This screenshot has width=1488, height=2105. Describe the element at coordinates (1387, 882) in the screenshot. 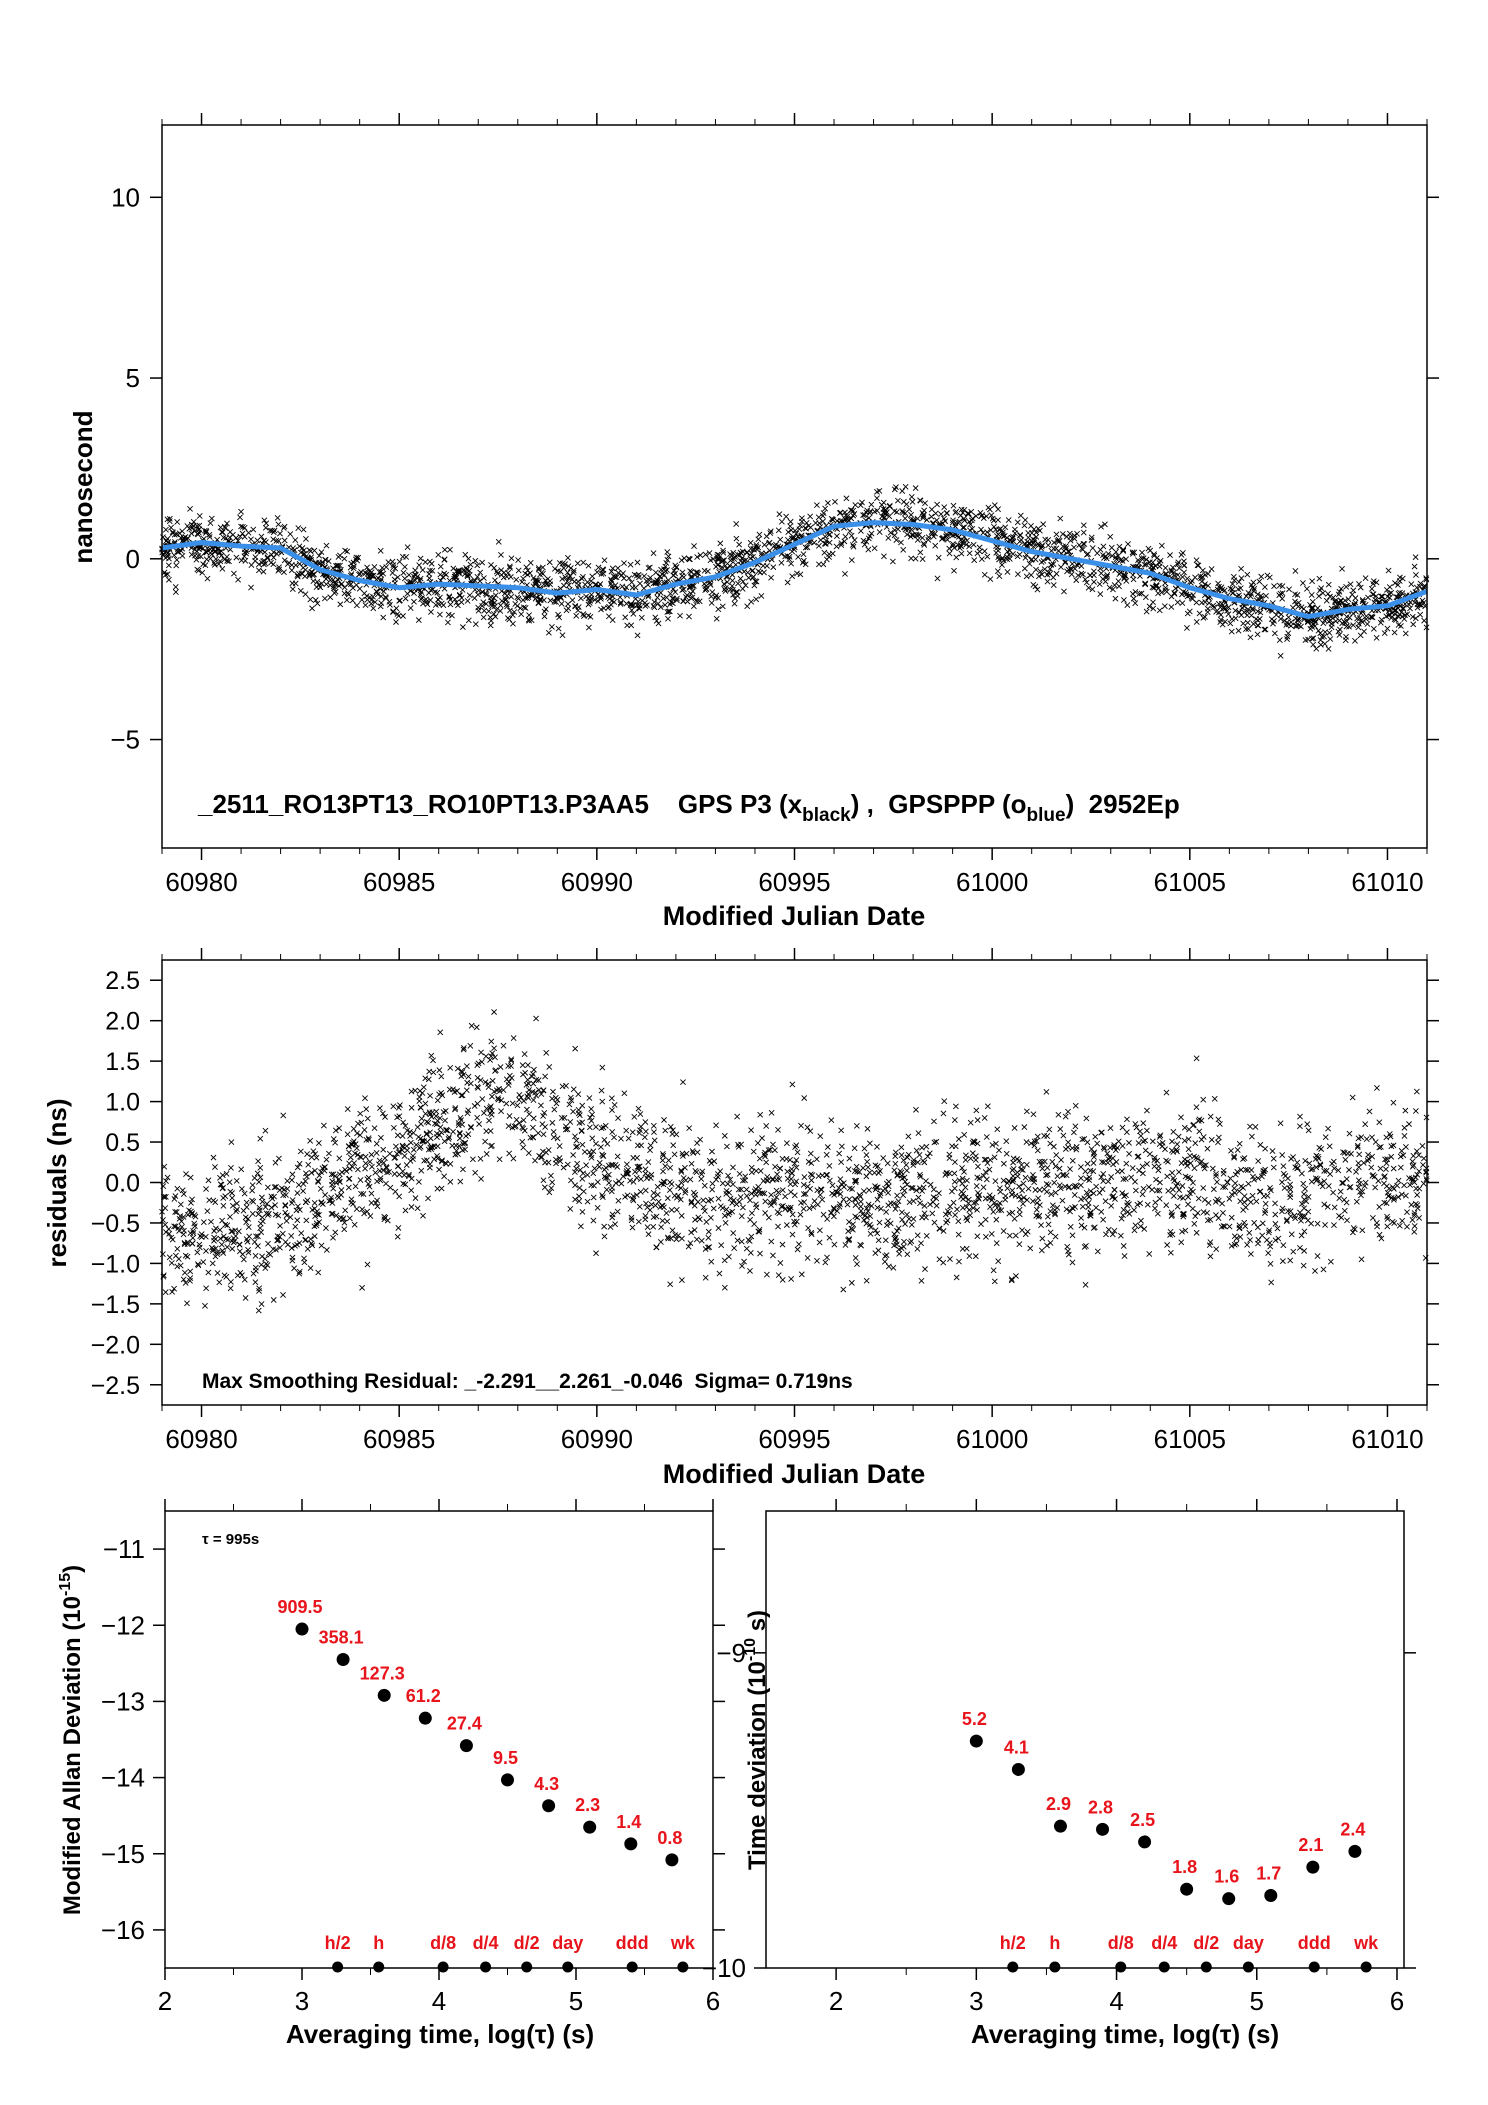

I see `p1-x-tick-label: 61010` at that location.